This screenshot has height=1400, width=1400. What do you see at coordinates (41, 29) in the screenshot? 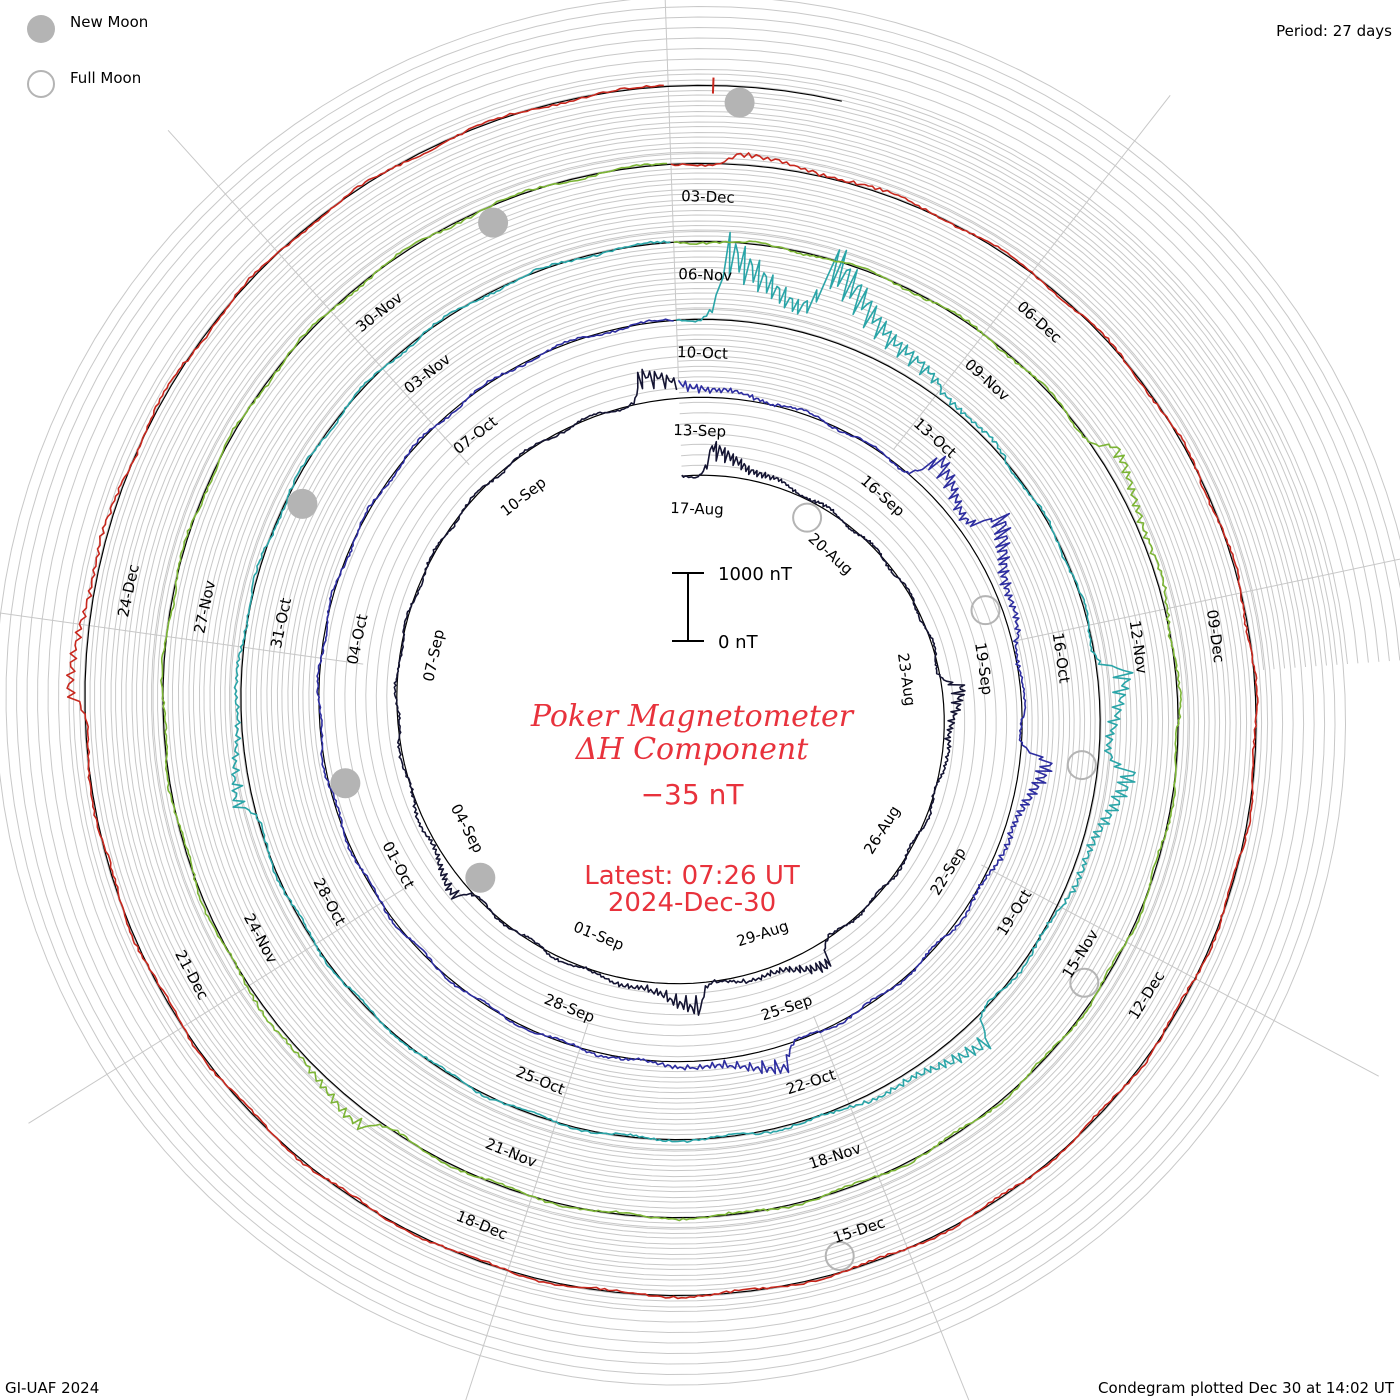
I see `new-moon-legend-icon` at bounding box center [41, 29].